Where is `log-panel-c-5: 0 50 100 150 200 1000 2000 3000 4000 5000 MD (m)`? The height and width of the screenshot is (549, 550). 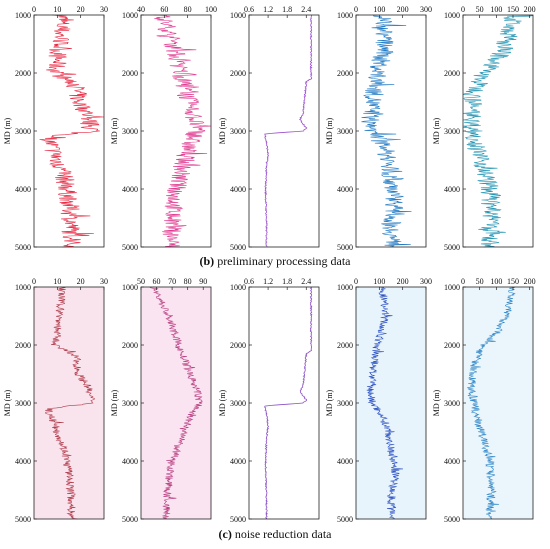 log-panel-c-5: 0 50 100 150 200 1000 2000 3000 4000 5000 MD (m) is located at coordinates (484, 400).